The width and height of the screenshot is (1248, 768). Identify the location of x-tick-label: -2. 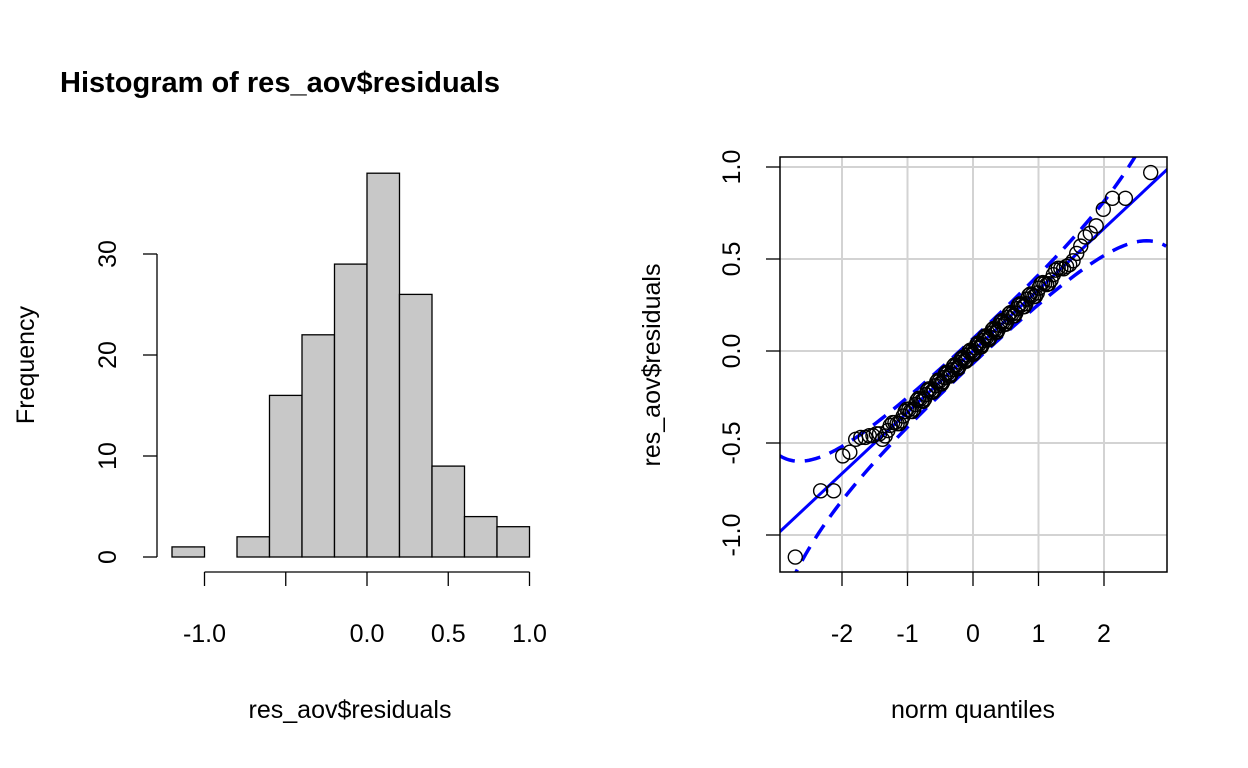
(842, 634).